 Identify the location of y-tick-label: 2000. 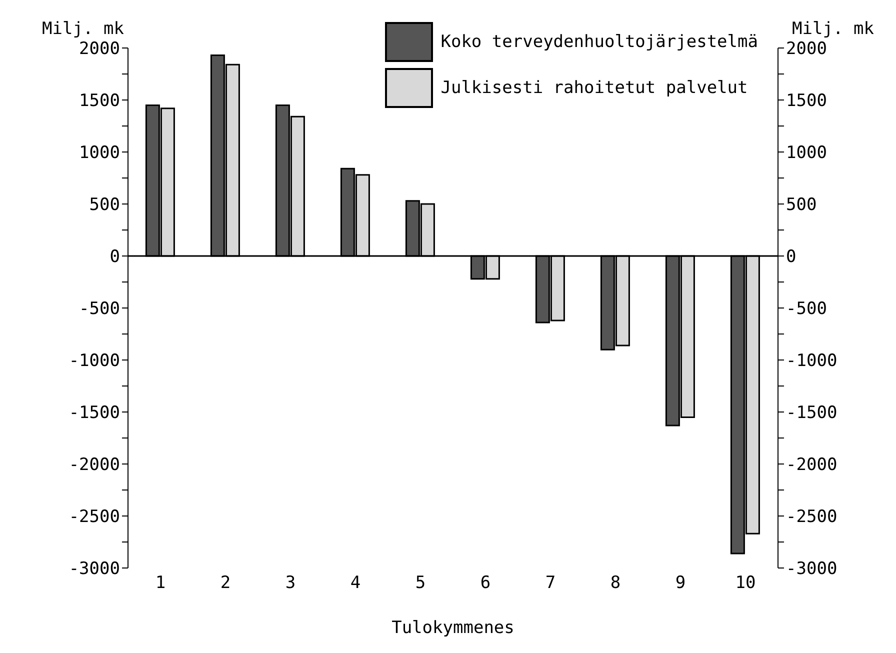
(99, 49).